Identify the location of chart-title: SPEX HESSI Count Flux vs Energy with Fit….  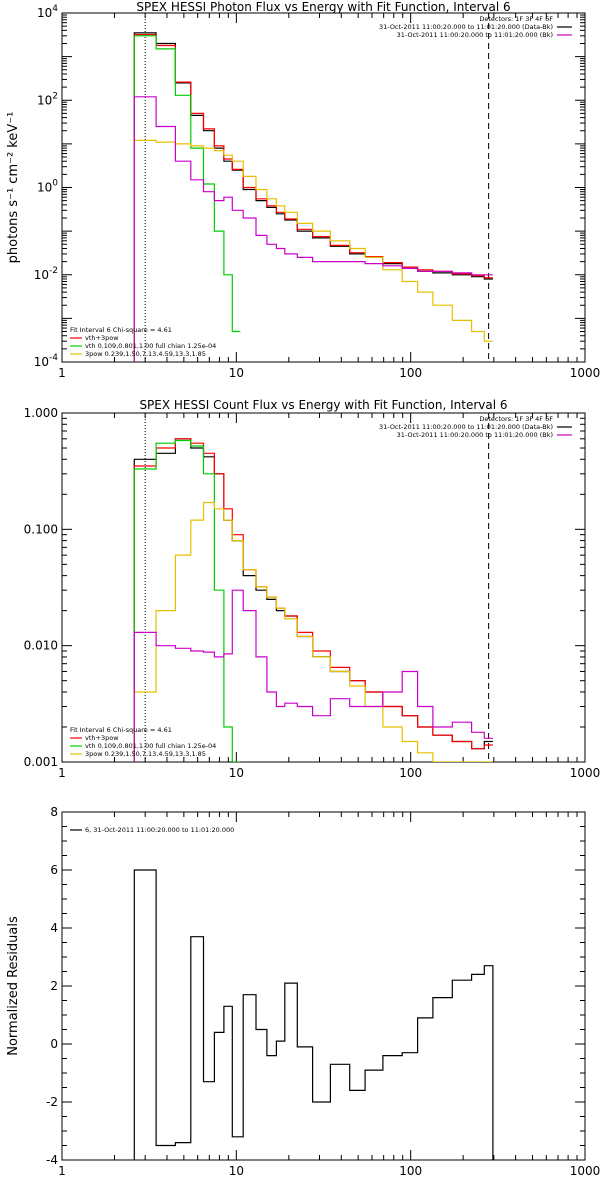
(323, 405).